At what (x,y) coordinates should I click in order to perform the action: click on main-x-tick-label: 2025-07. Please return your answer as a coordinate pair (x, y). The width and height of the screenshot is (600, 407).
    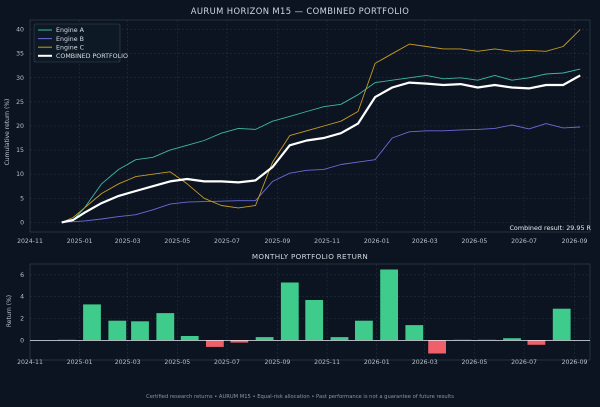
    Looking at the image, I should click on (227, 241).